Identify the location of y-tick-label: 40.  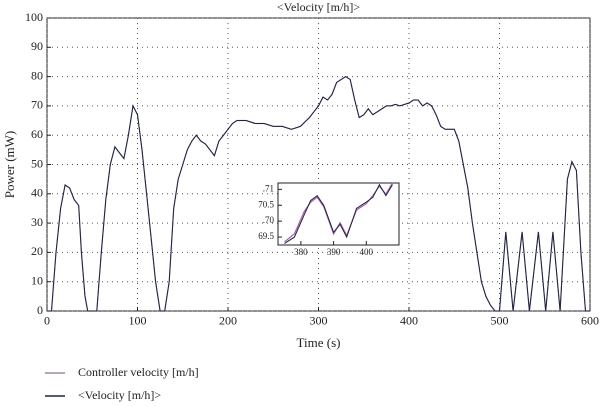
(37, 193).